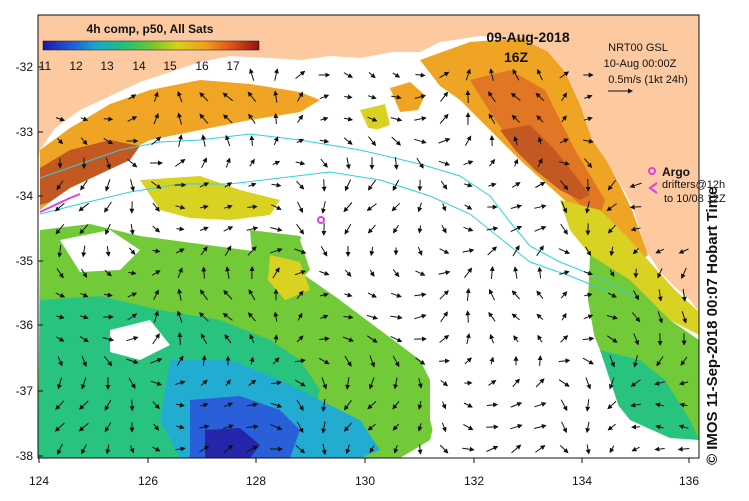 The height and width of the screenshot is (501, 749). What do you see at coordinates (25, 325) in the screenshot?
I see `latitude-tick-label: -36` at bounding box center [25, 325].